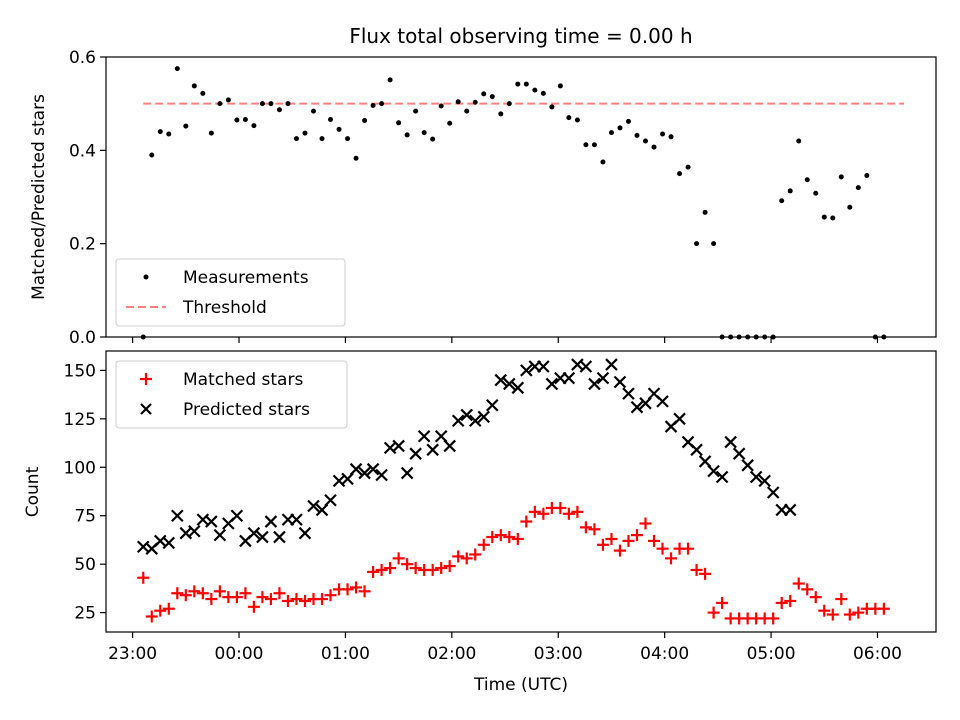 The height and width of the screenshot is (720, 960). Describe the element at coordinates (82, 58) in the screenshot. I see `top-y-tick-label: 0.6` at that location.